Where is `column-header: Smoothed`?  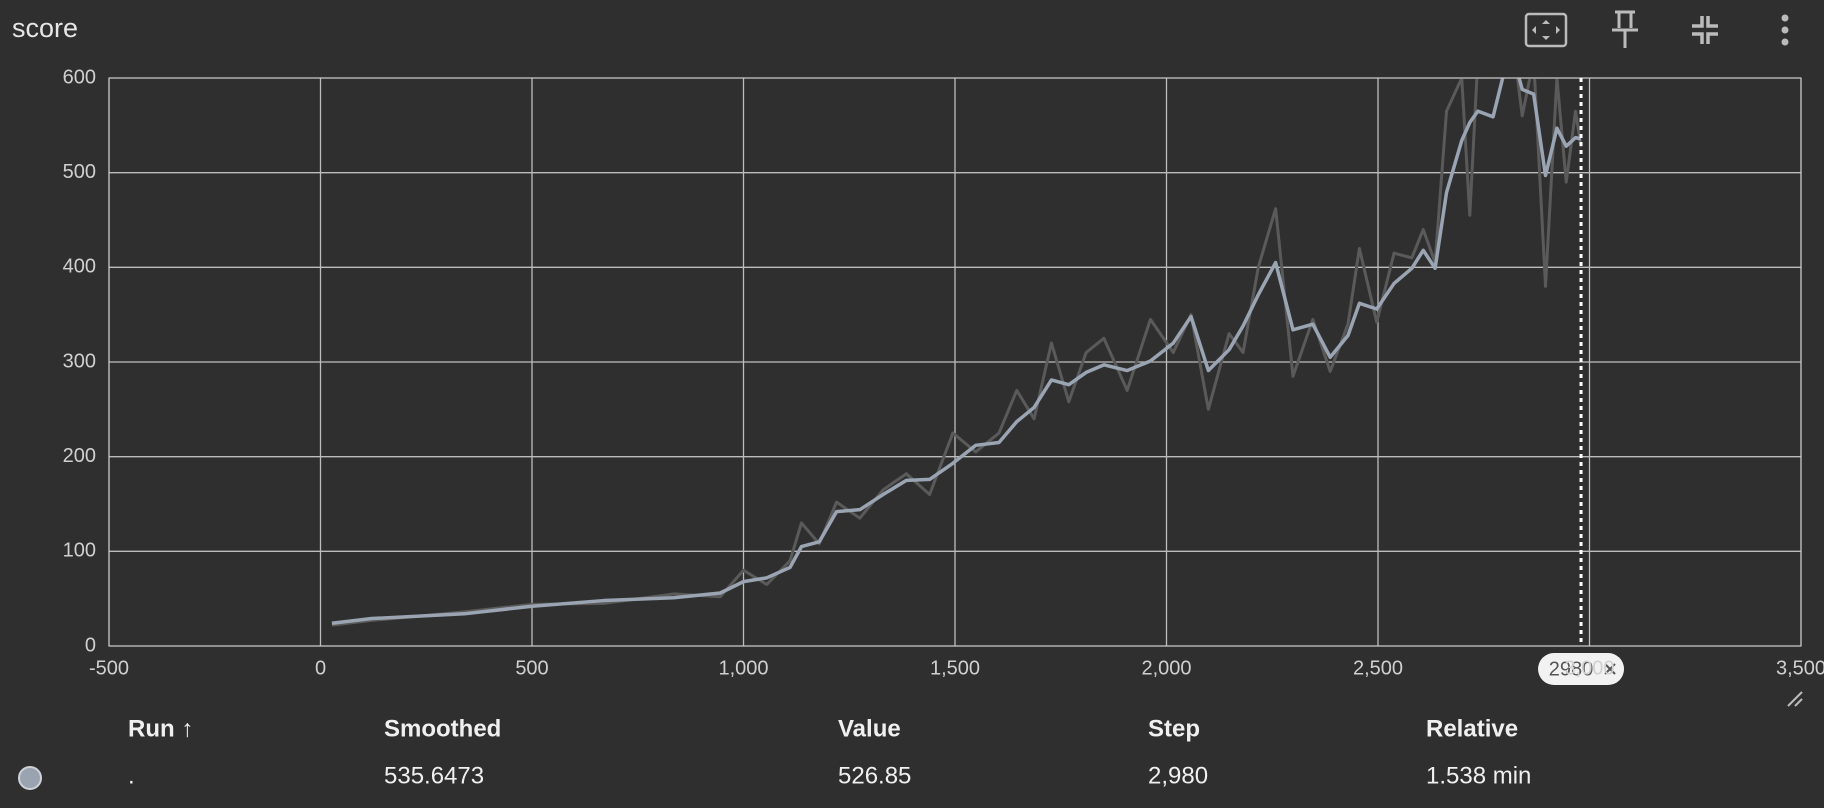
column-header: Smoothed is located at coordinates (442, 728).